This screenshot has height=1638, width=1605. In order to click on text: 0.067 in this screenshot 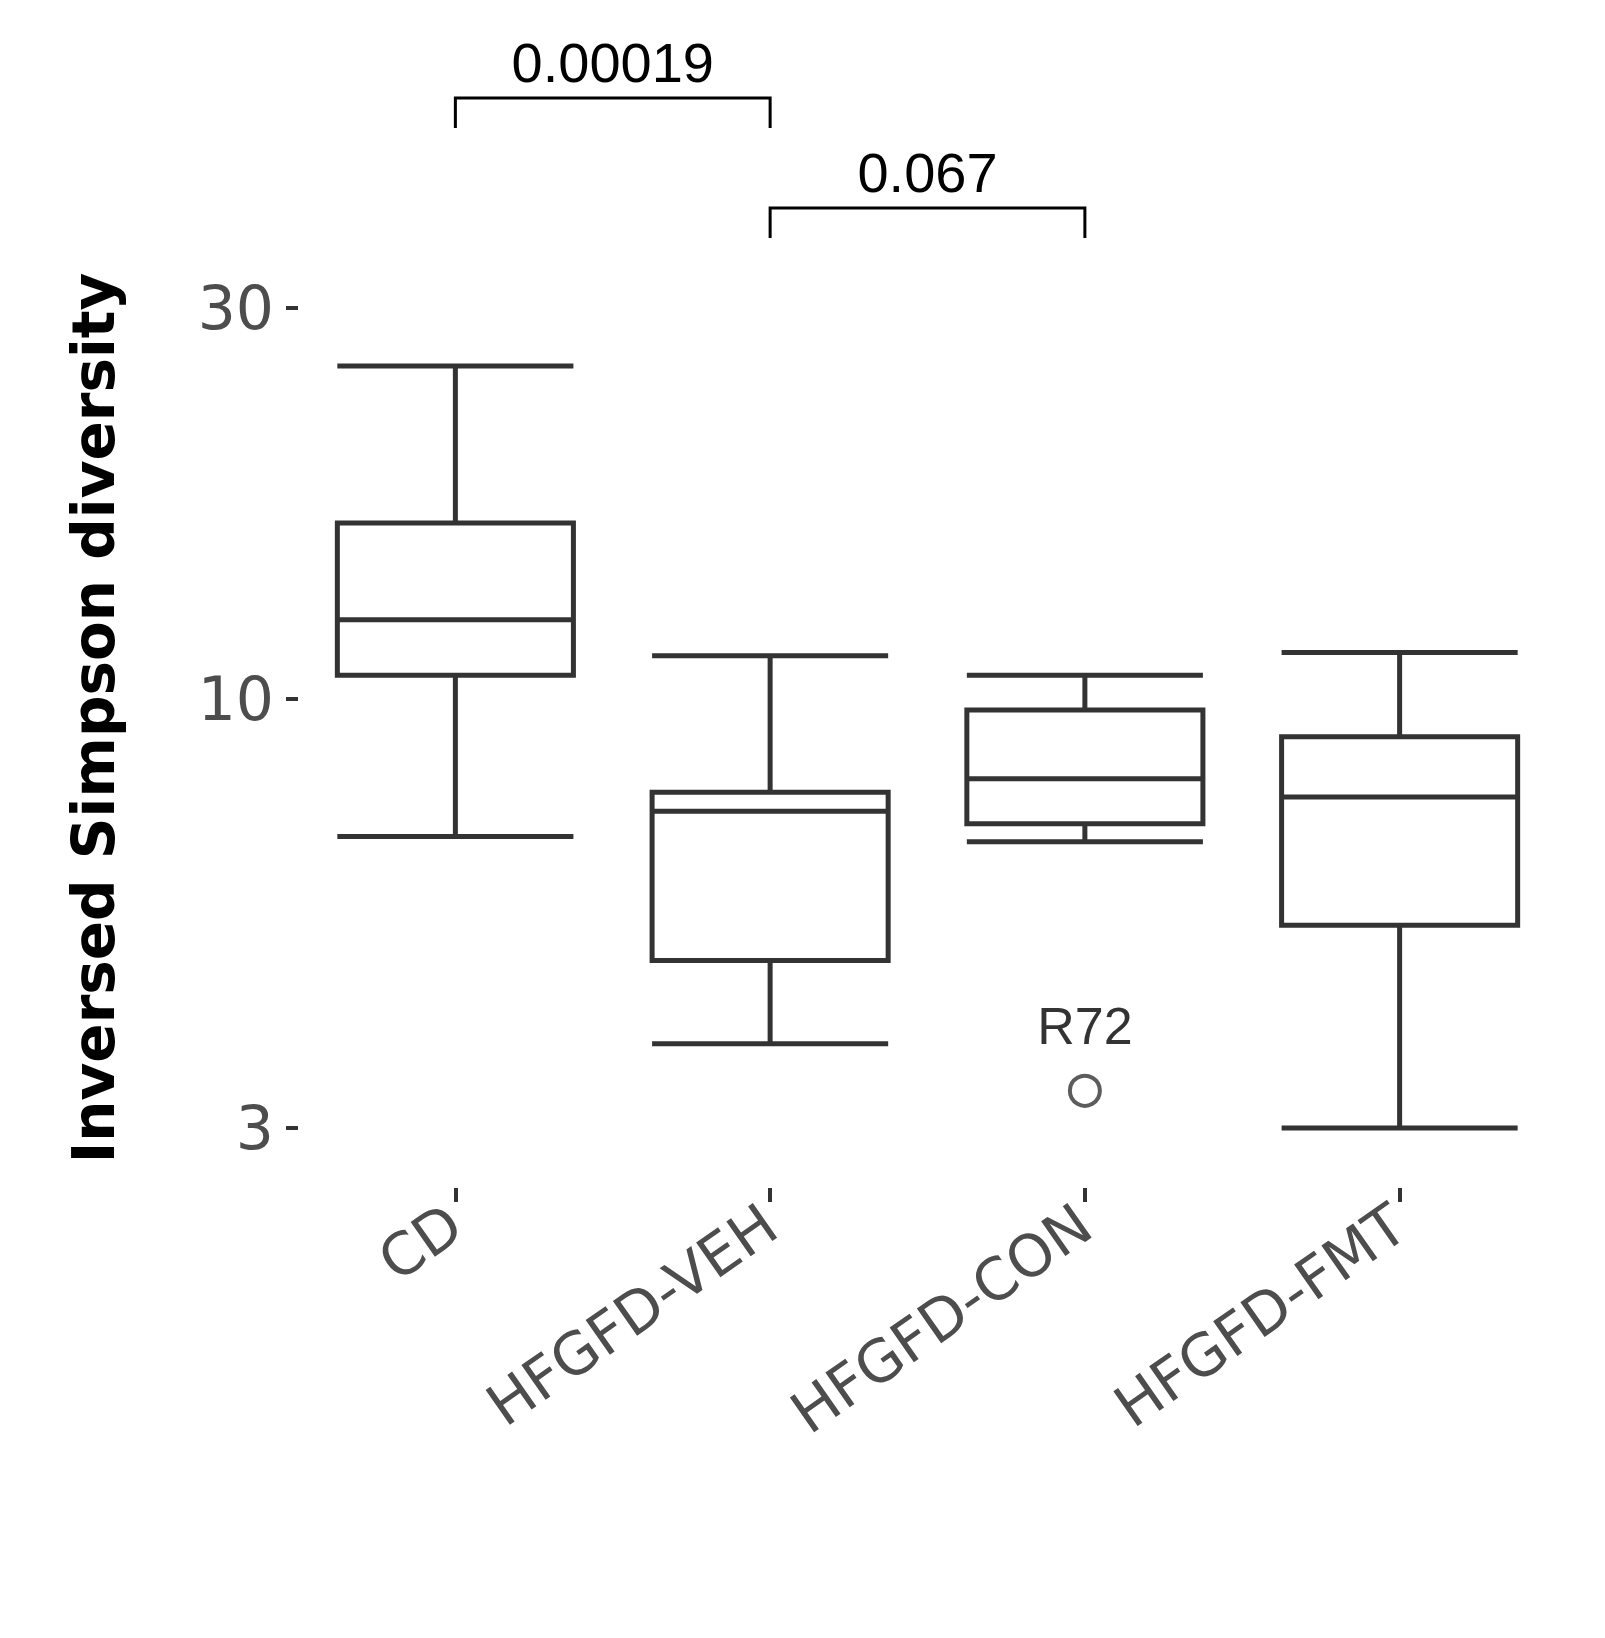, I will do `click(927, 172)`.